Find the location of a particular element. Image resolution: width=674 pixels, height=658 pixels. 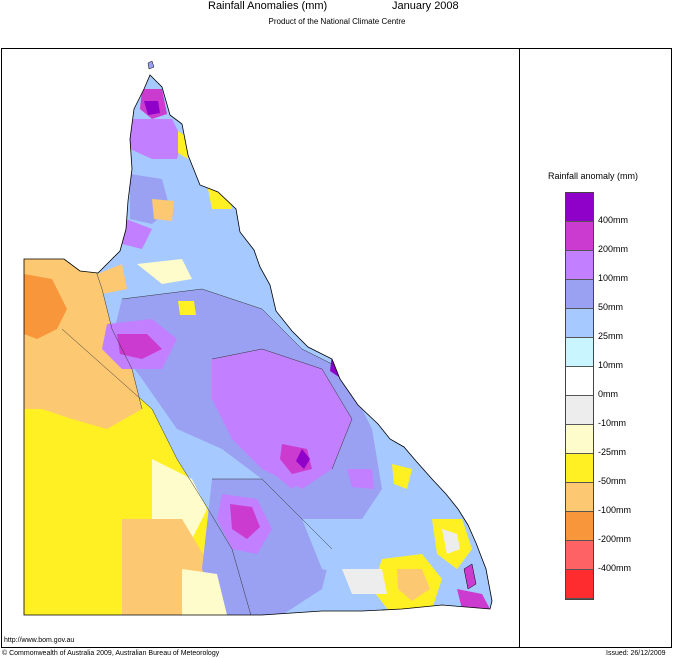

legend-label: 400mm is located at coordinates (613, 220).